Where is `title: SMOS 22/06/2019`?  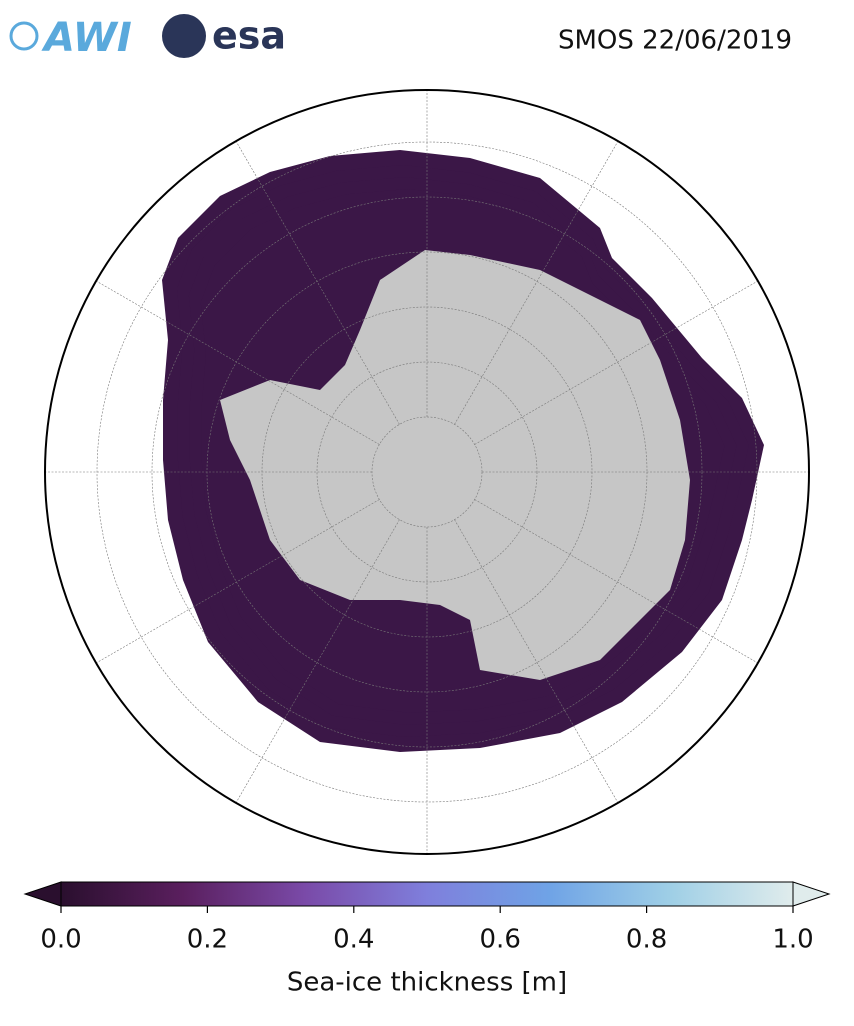 title: SMOS 22/06/2019 is located at coordinates (675, 41).